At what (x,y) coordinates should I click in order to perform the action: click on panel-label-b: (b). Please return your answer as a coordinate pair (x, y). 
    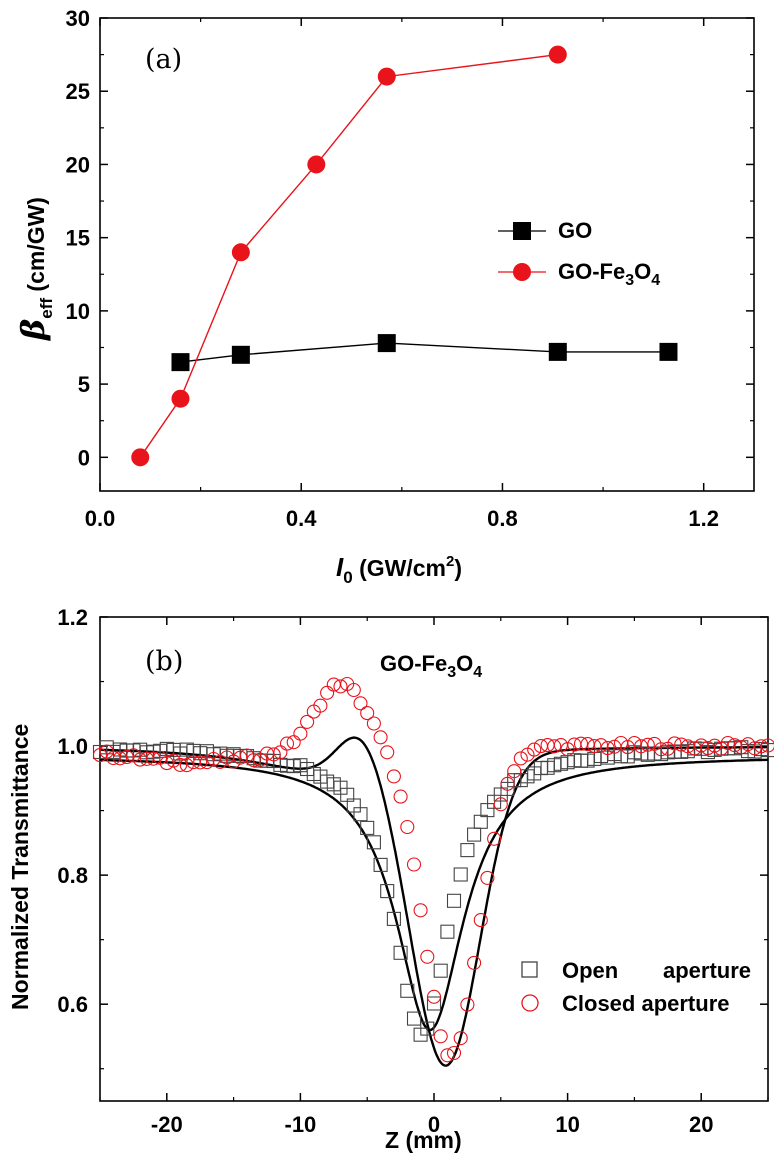
    Looking at the image, I should click on (164, 661).